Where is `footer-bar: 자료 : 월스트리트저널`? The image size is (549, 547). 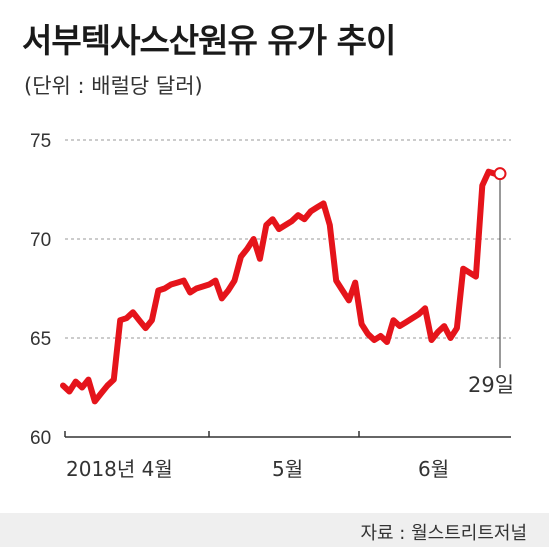
footer-bar: 자료 : 월스트리트저널 is located at coordinates (274, 530).